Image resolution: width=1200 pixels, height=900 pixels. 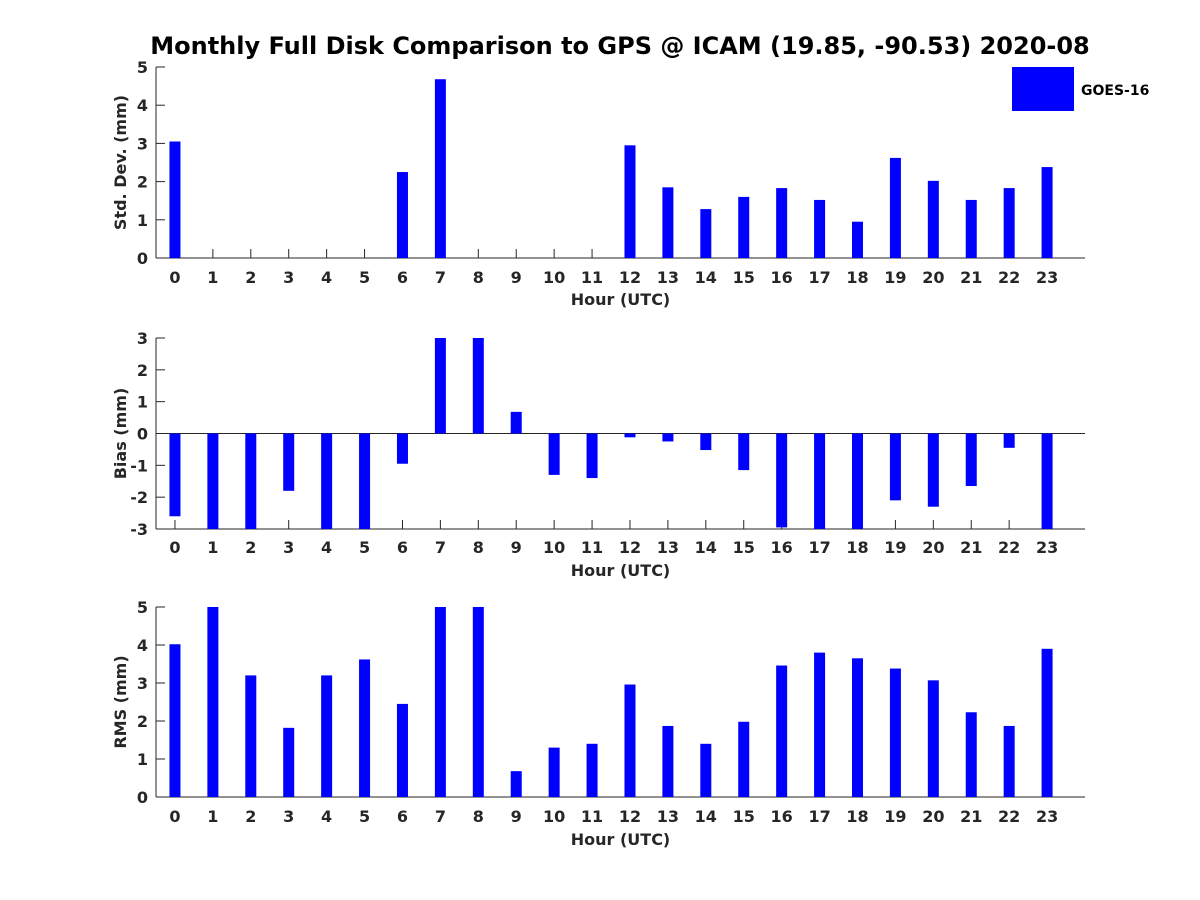 I want to click on bias-x-tick-label: 14, so click(x=706, y=547).